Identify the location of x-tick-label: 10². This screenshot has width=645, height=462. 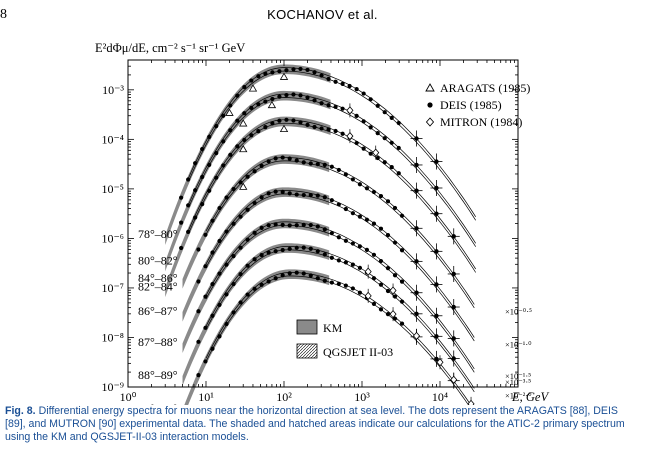
(284, 397).